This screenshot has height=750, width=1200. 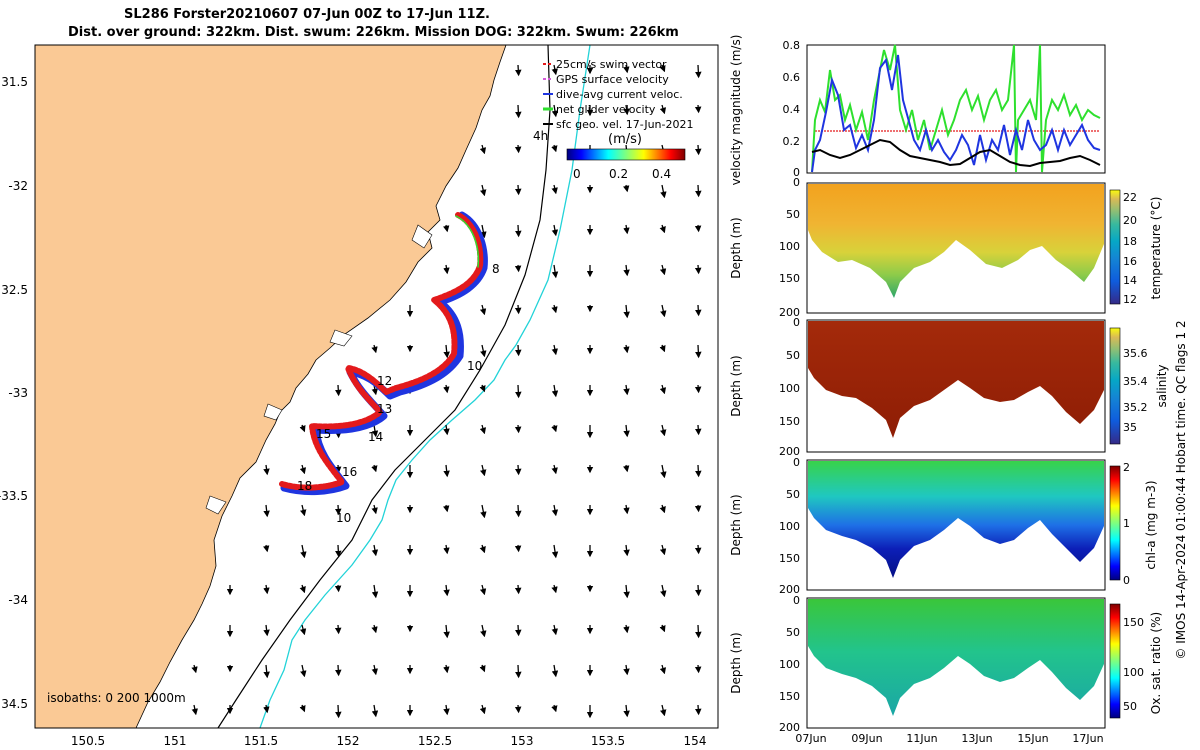 What do you see at coordinates (792, 141) in the screenshot?
I see `velocity-ytick: 0.2` at bounding box center [792, 141].